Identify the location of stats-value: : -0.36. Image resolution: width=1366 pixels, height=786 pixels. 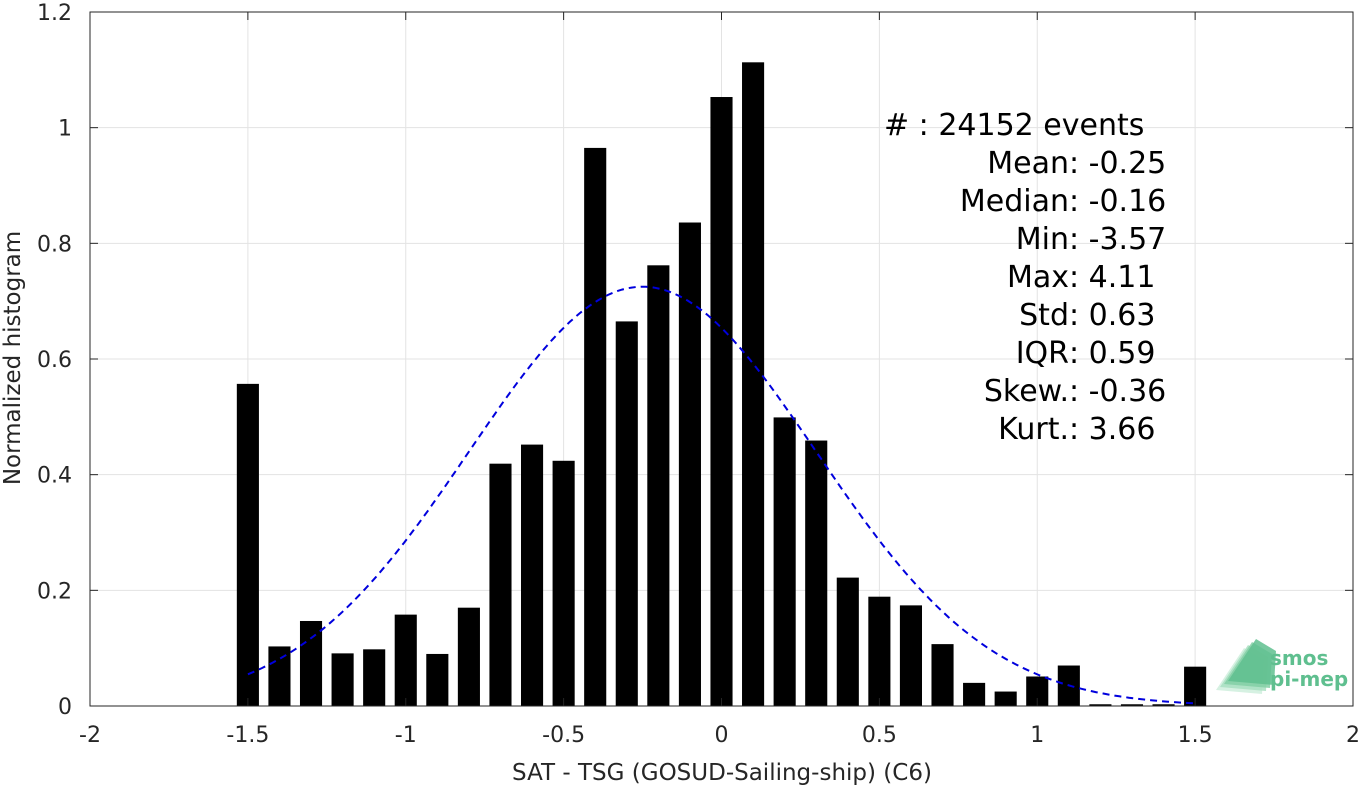
(1117, 391).